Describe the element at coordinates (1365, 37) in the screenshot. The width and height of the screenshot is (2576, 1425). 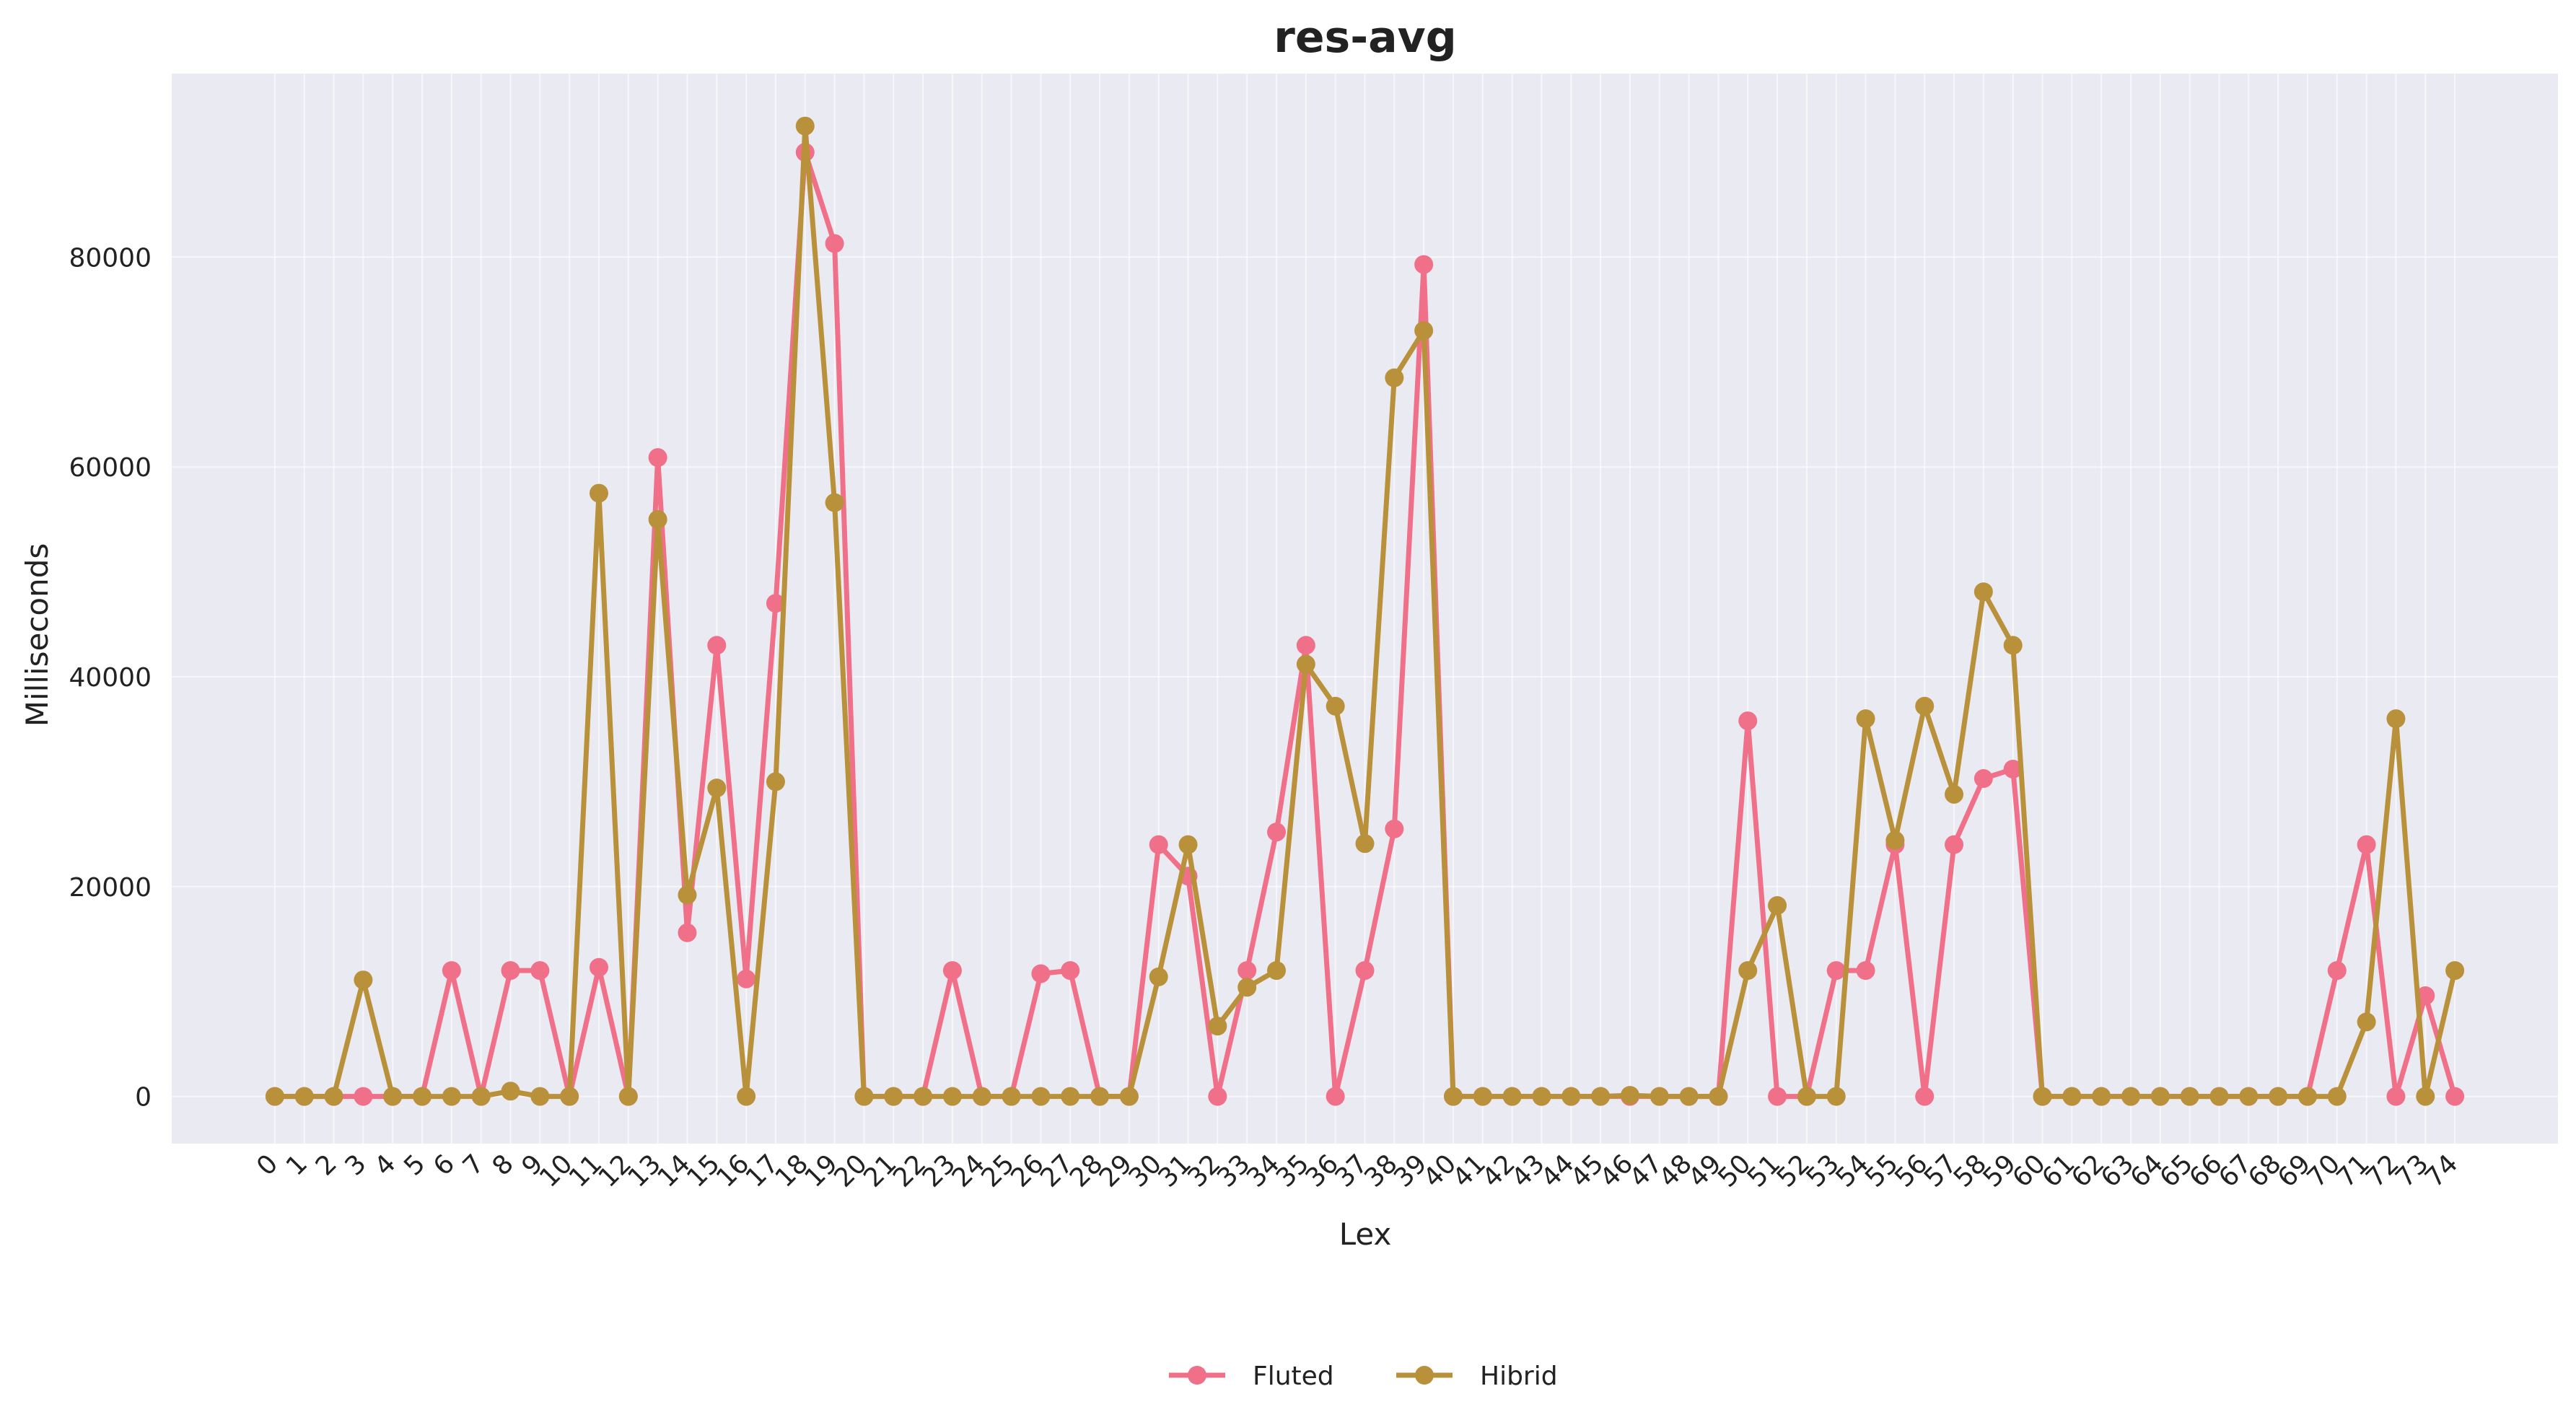
I see `chart-title: res-avg` at that location.